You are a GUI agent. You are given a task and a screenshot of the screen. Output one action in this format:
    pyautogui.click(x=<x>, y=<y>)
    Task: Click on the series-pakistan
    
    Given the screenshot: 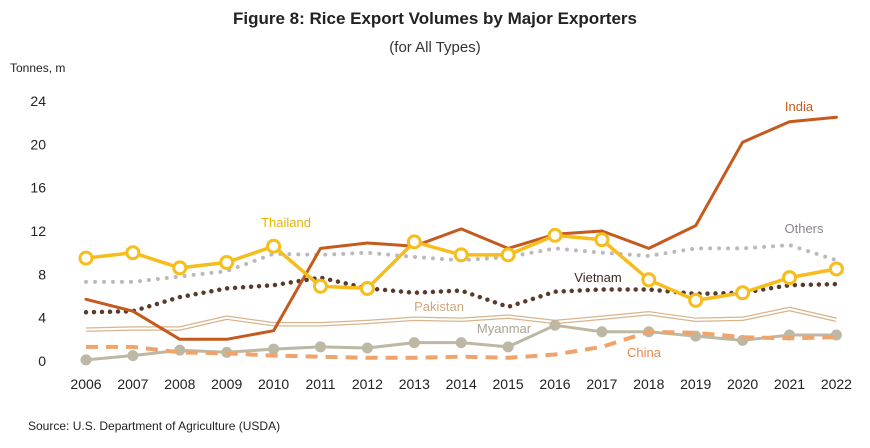 What is the action you would take?
    pyautogui.click(x=461, y=319)
    